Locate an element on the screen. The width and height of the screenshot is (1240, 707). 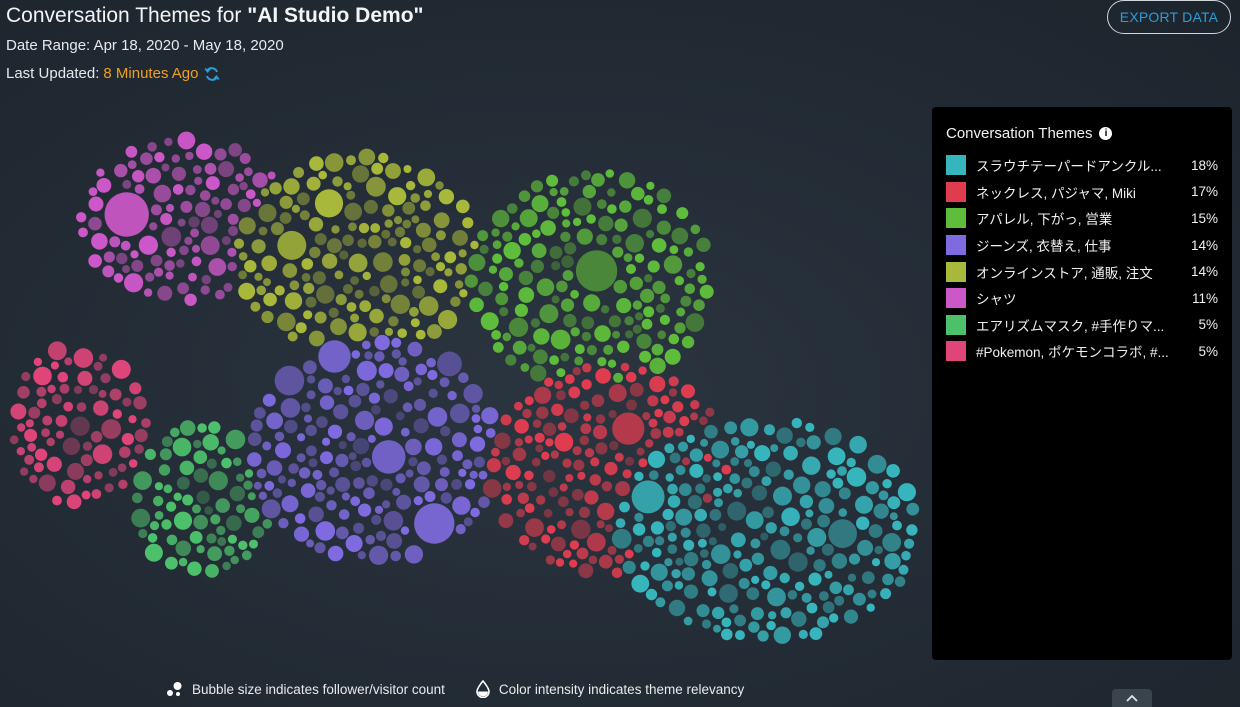
legend-item: アパレル, 下がっ, 営業 15% is located at coordinates (1082, 218).